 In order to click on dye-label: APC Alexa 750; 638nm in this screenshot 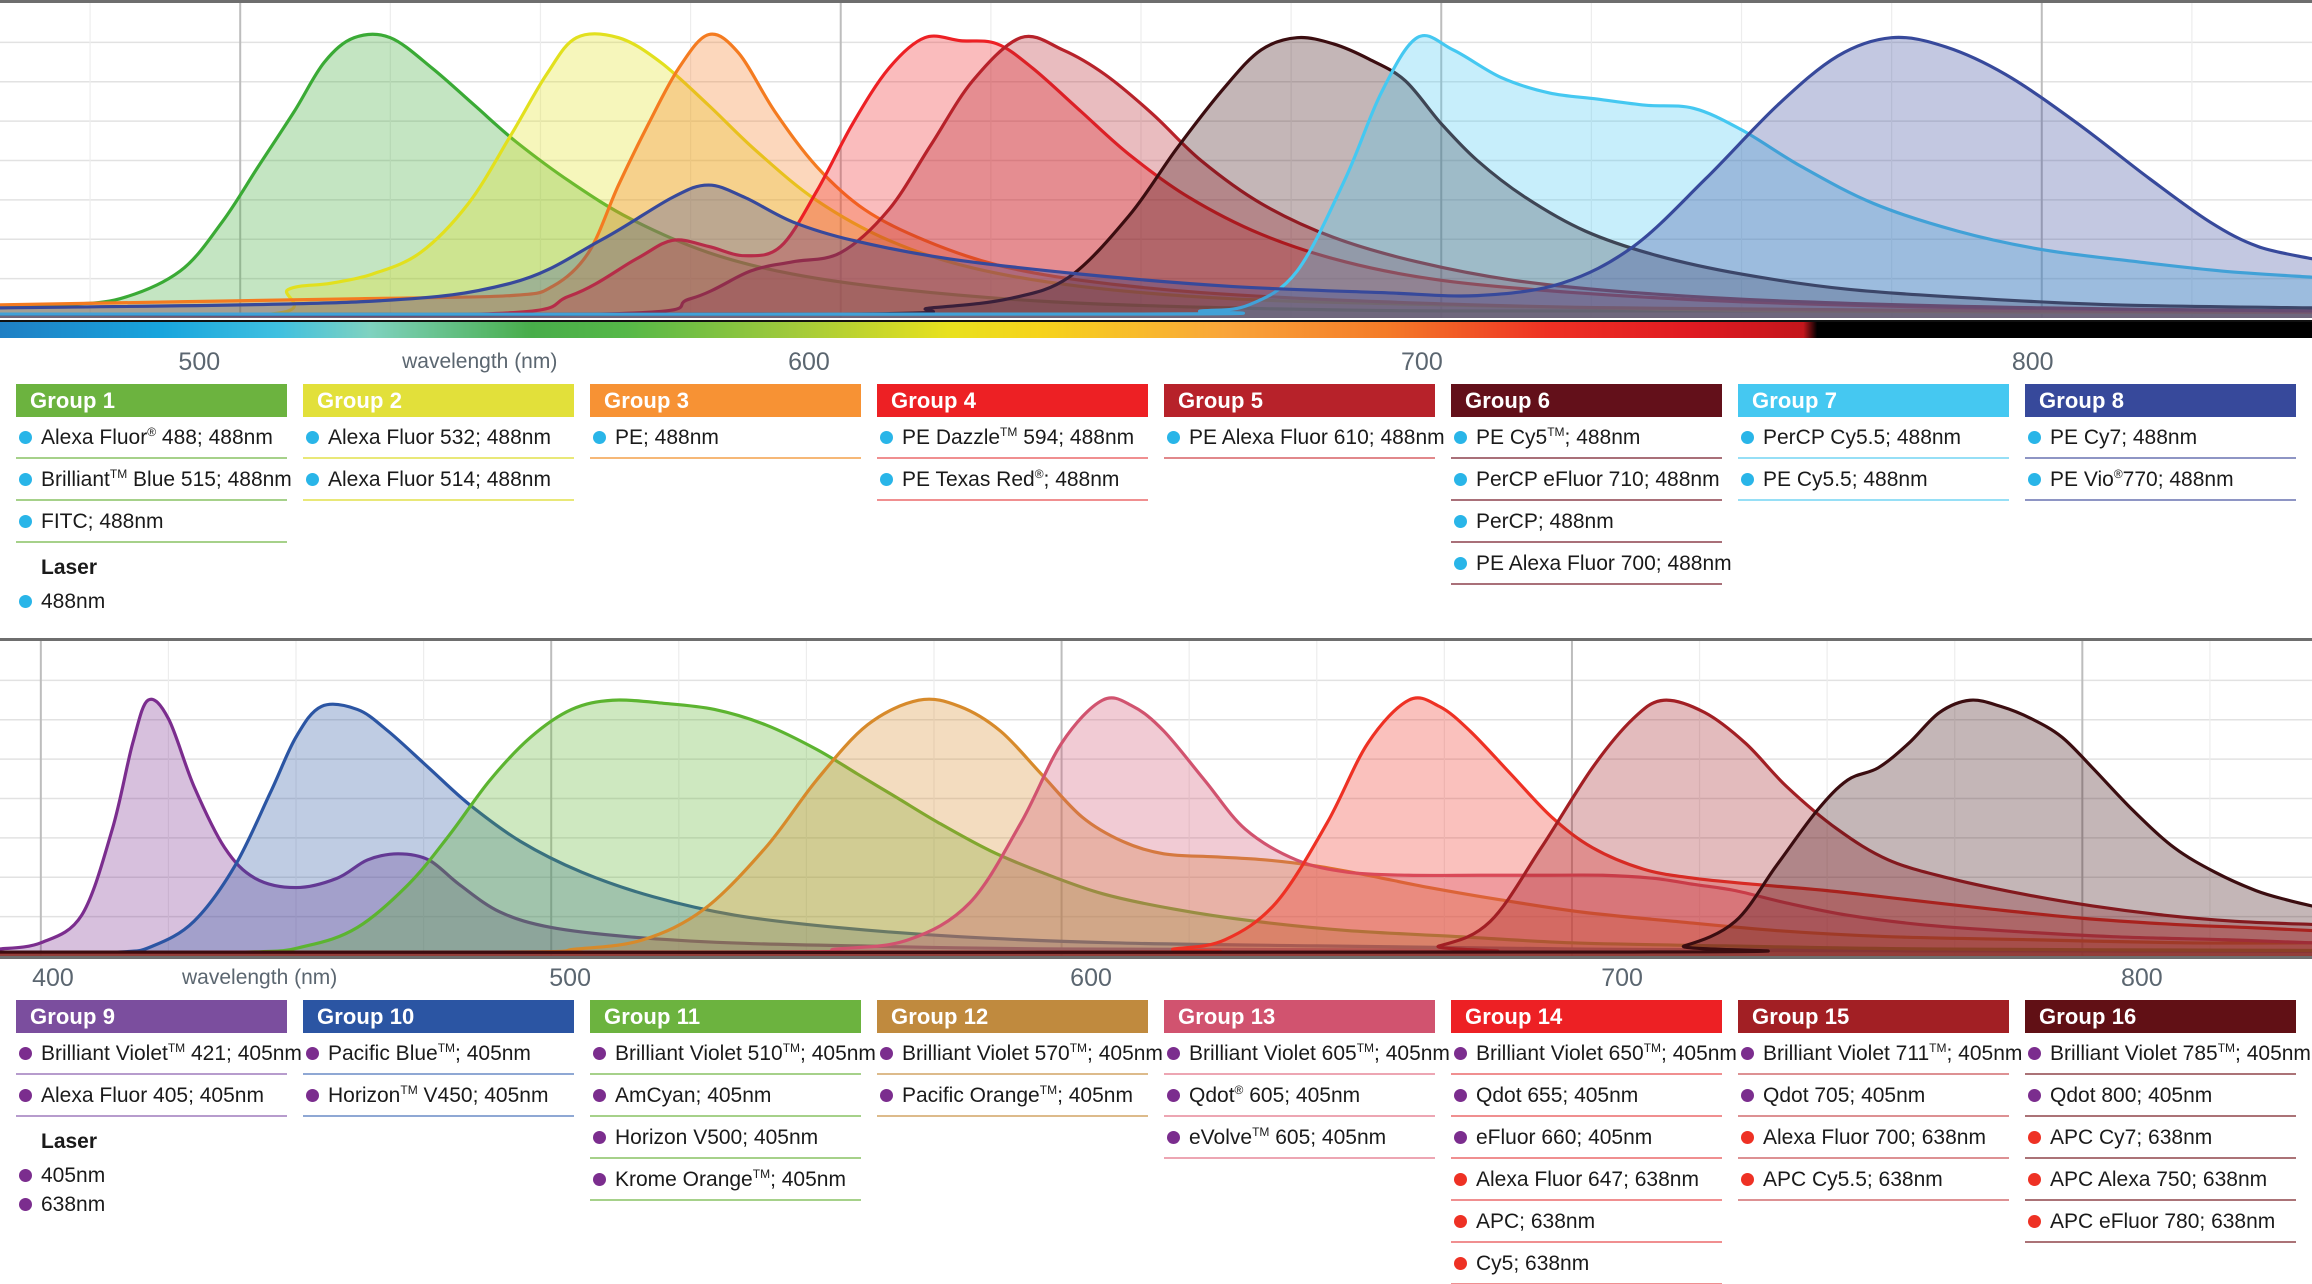, I will do `click(2159, 1179)`.